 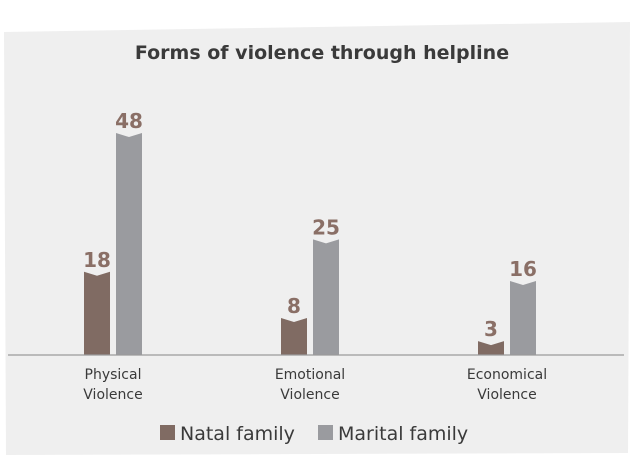 I want to click on value-label: 18, so click(x=97, y=260).